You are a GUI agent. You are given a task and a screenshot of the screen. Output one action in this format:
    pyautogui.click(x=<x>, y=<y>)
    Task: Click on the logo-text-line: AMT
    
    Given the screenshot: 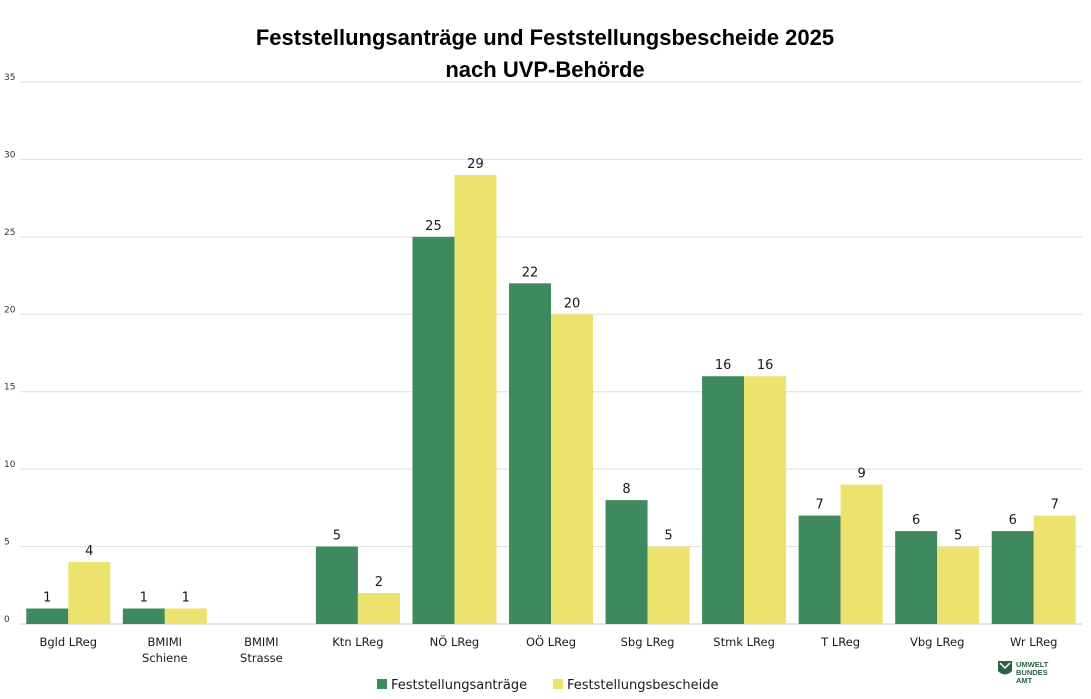 What is the action you would take?
    pyautogui.click(x=1024, y=680)
    